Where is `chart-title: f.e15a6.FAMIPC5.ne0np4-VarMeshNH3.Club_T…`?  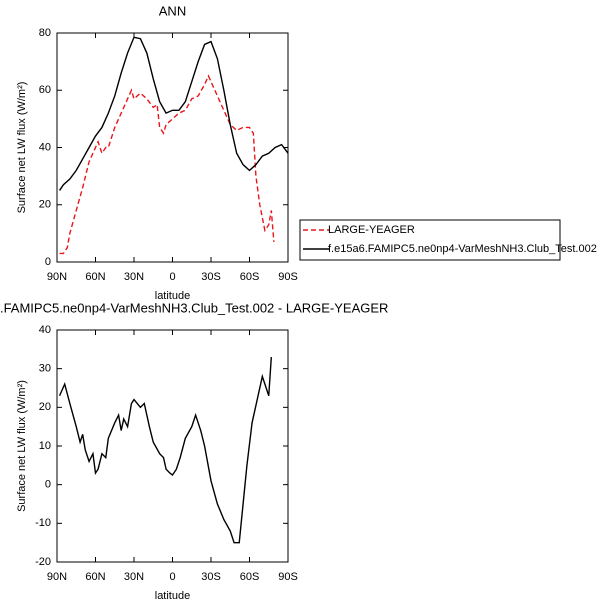
chart-title: f.e15a6.FAMIPC5.ne0np4-VarMeshNH3.Club_T… is located at coordinates (194, 307).